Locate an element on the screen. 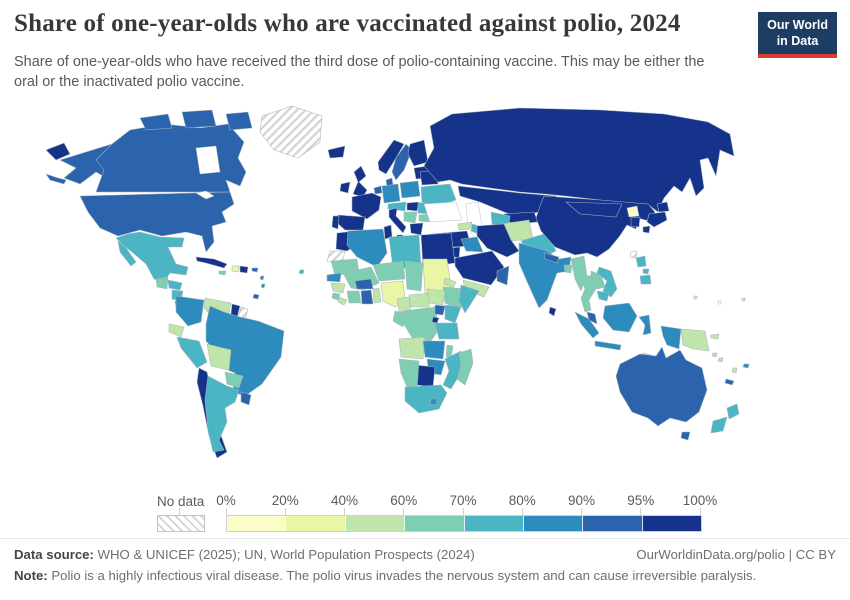 This screenshot has height=600, width=850. country-trinidad is located at coordinates (256, 296).